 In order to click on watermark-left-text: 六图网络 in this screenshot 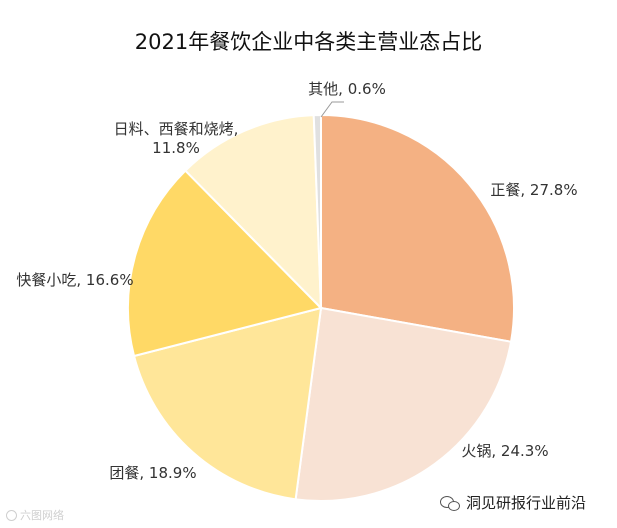, I will do `click(42, 515)`.